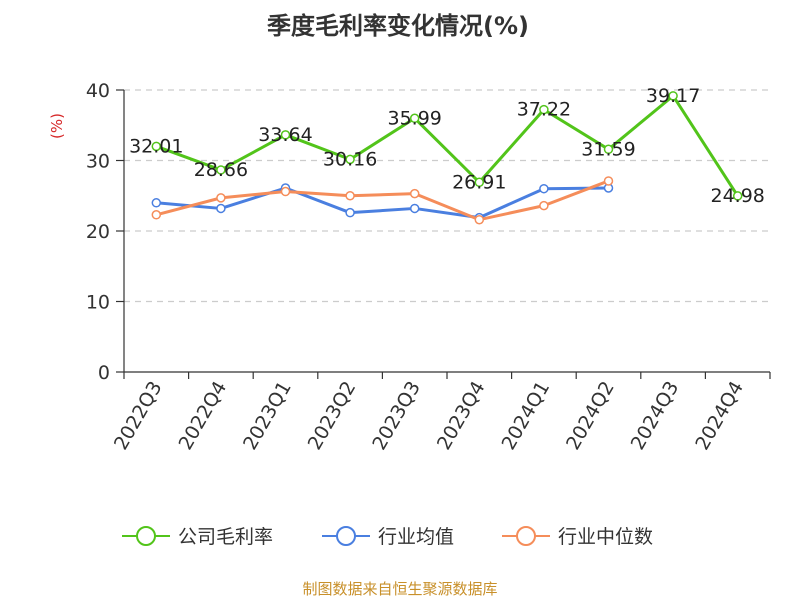 The width and height of the screenshot is (800, 600). I want to click on data-label: 24.98, so click(737, 196).